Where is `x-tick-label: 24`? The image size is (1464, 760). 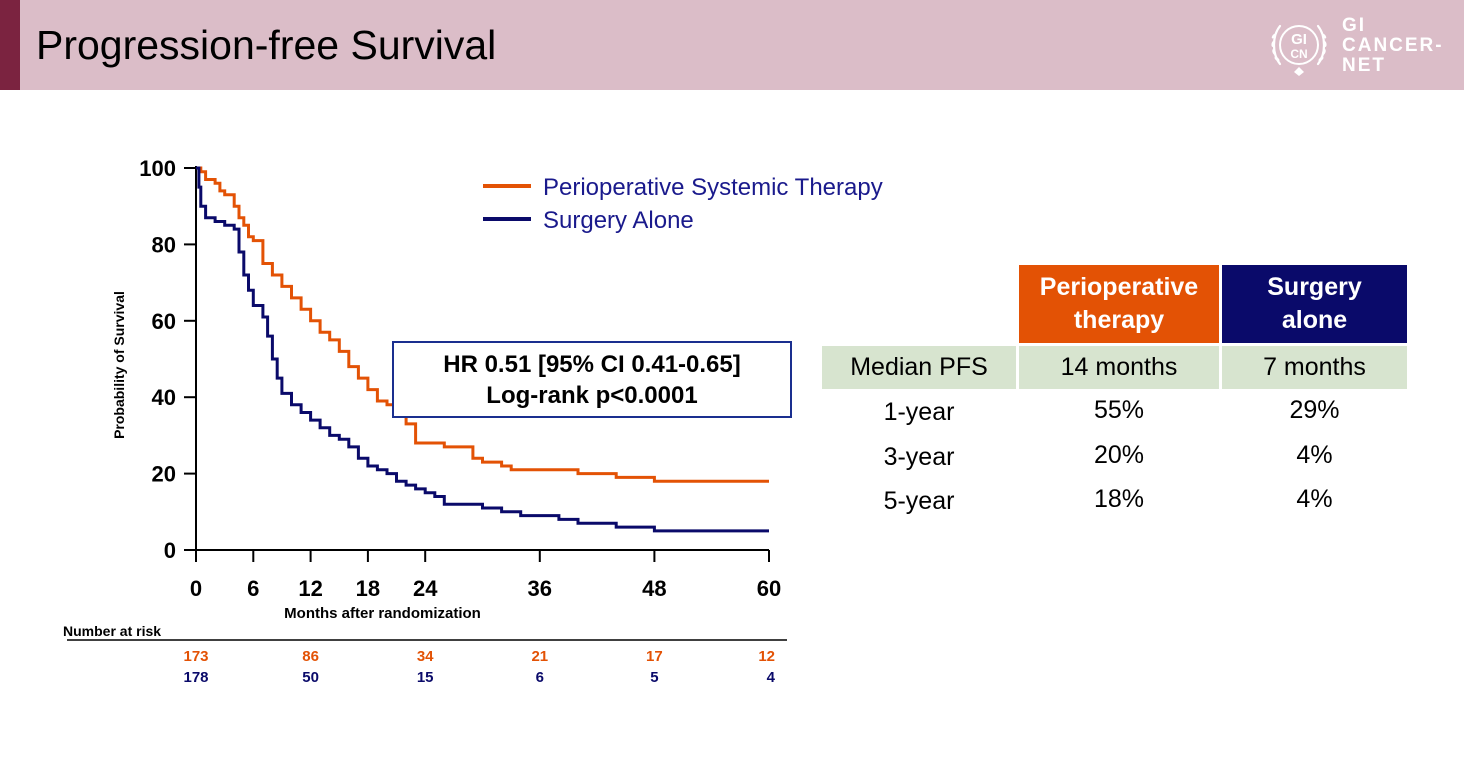 x-tick-label: 24 is located at coordinates (425, 588).